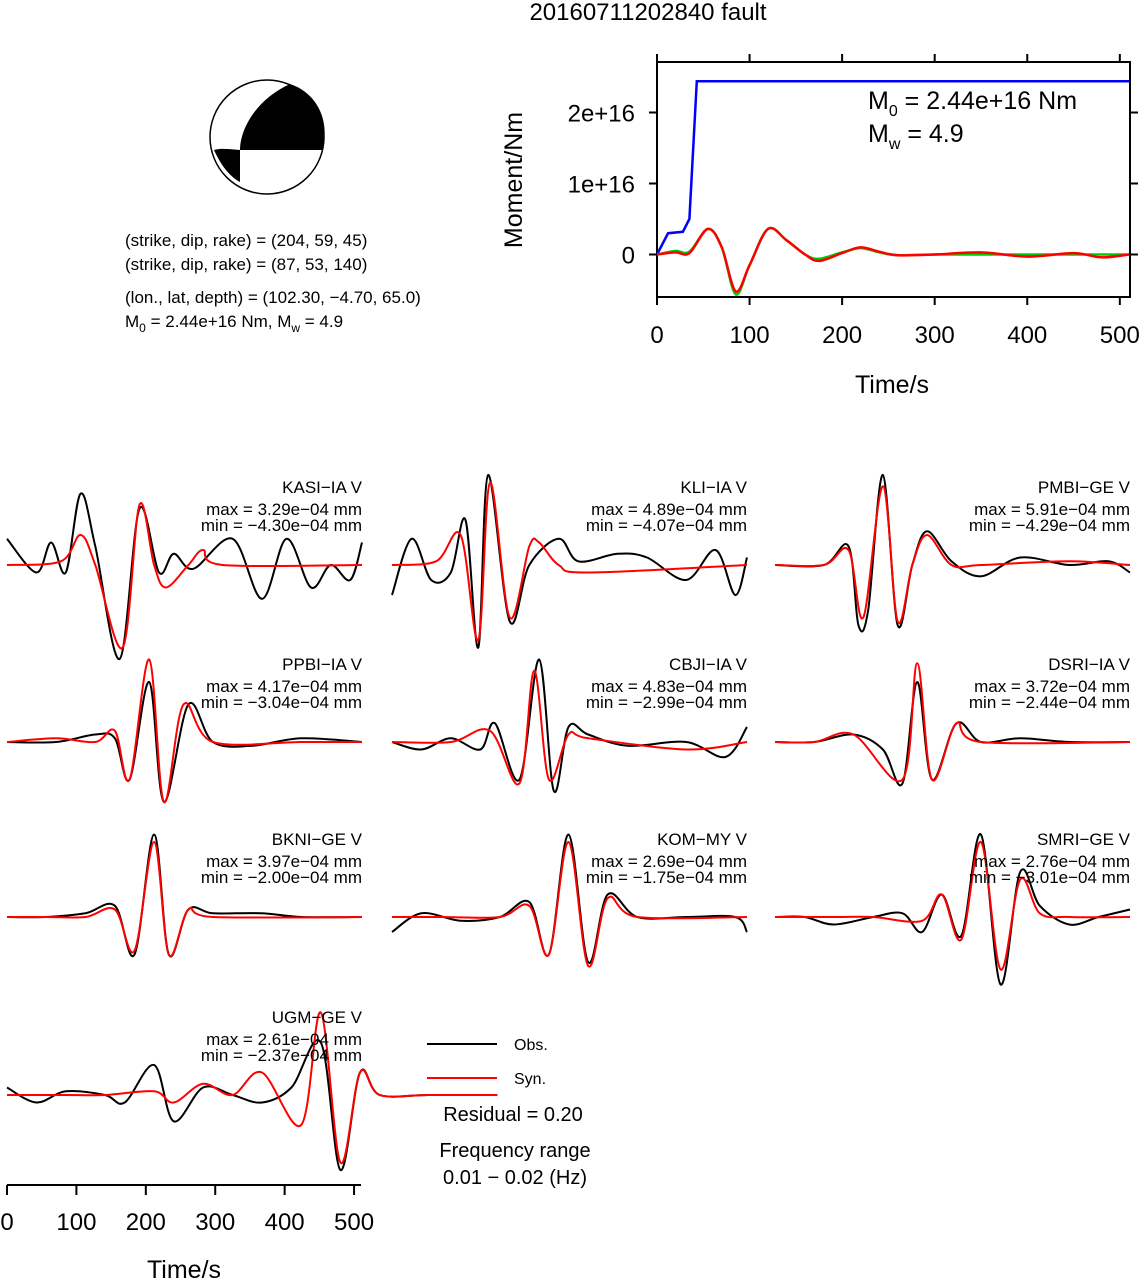  Describe the element at coordinates (601, 114) in the screenshot. I see `moment-y-tick-label: 2e+16` at that location.